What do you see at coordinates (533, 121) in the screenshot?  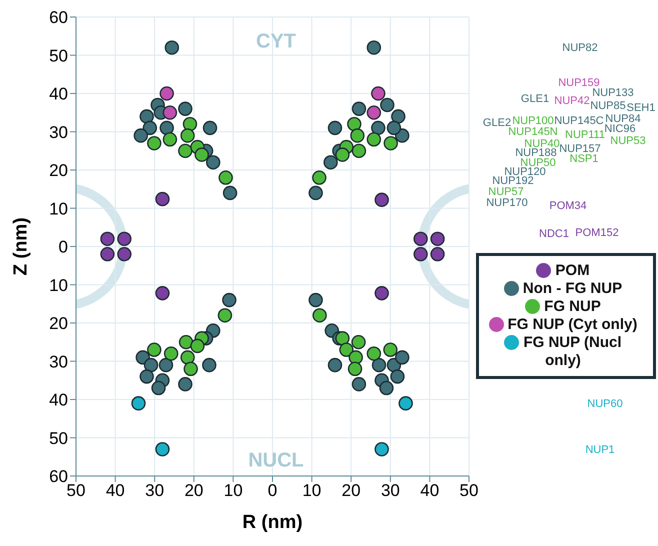 I see `text: NUP100` at bounding box center [533, 121].